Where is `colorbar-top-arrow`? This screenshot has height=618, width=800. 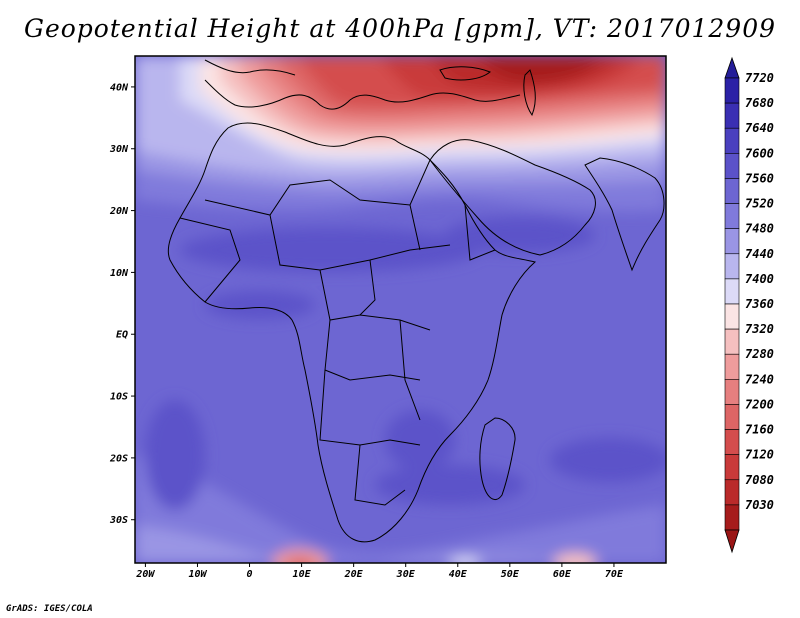 colorbar-top-arrow is located at coordinates (732, 67).